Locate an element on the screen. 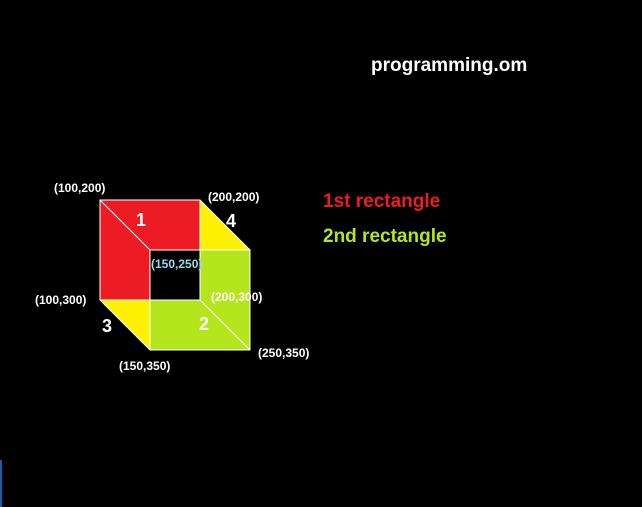 This screenshot has width=642, height=507. coord-label-250-350: (250,350) is located at coordinates (283, 353).